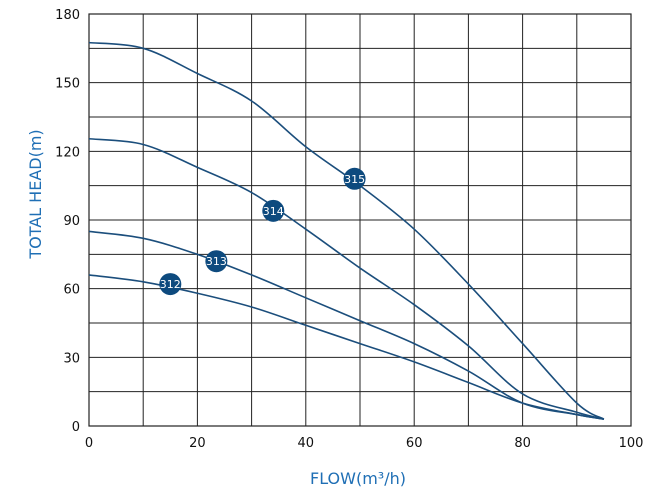 The height and width of the screenshot is (494, 649). I want to click on x-axis-title: FLOW(m³/h), so click(358, 478).